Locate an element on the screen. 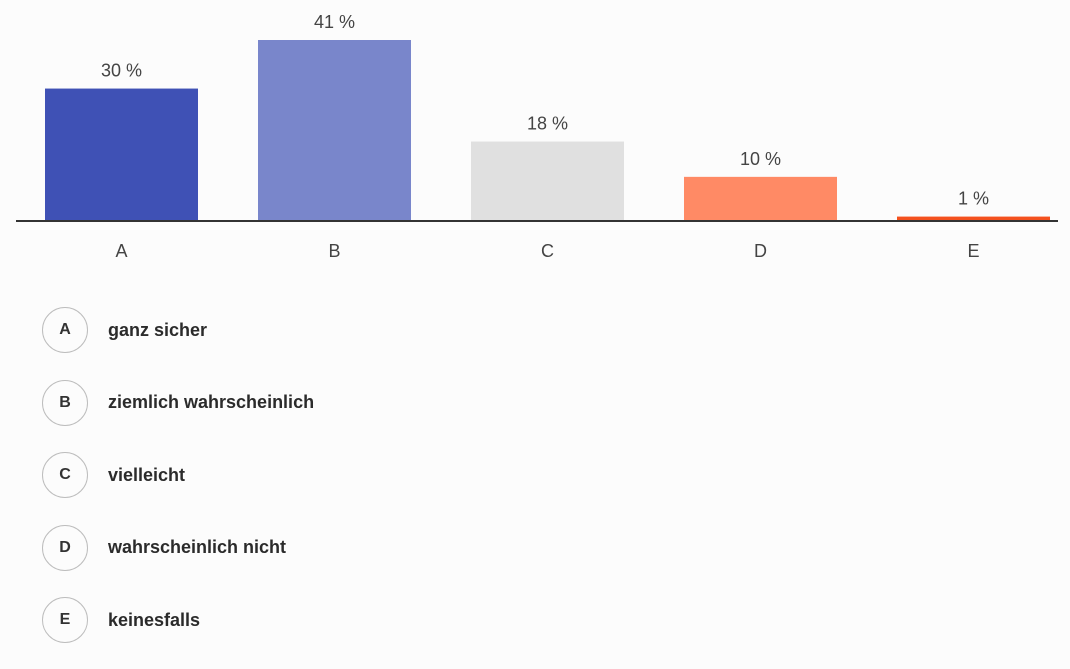 The width and height of the screenshot is (1070, 669). value-label-d: 10 % is located at coordinates (760, 159).